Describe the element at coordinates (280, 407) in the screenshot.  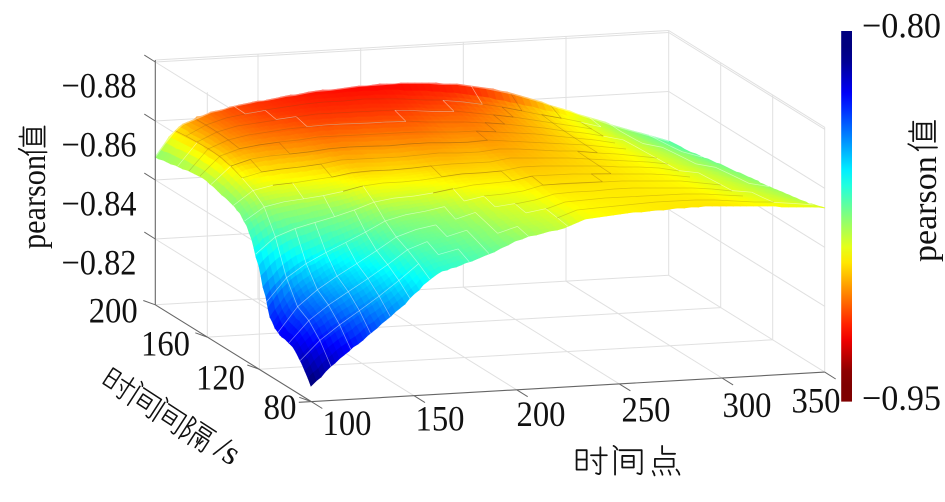
I see `svg-text: 80` at that location.